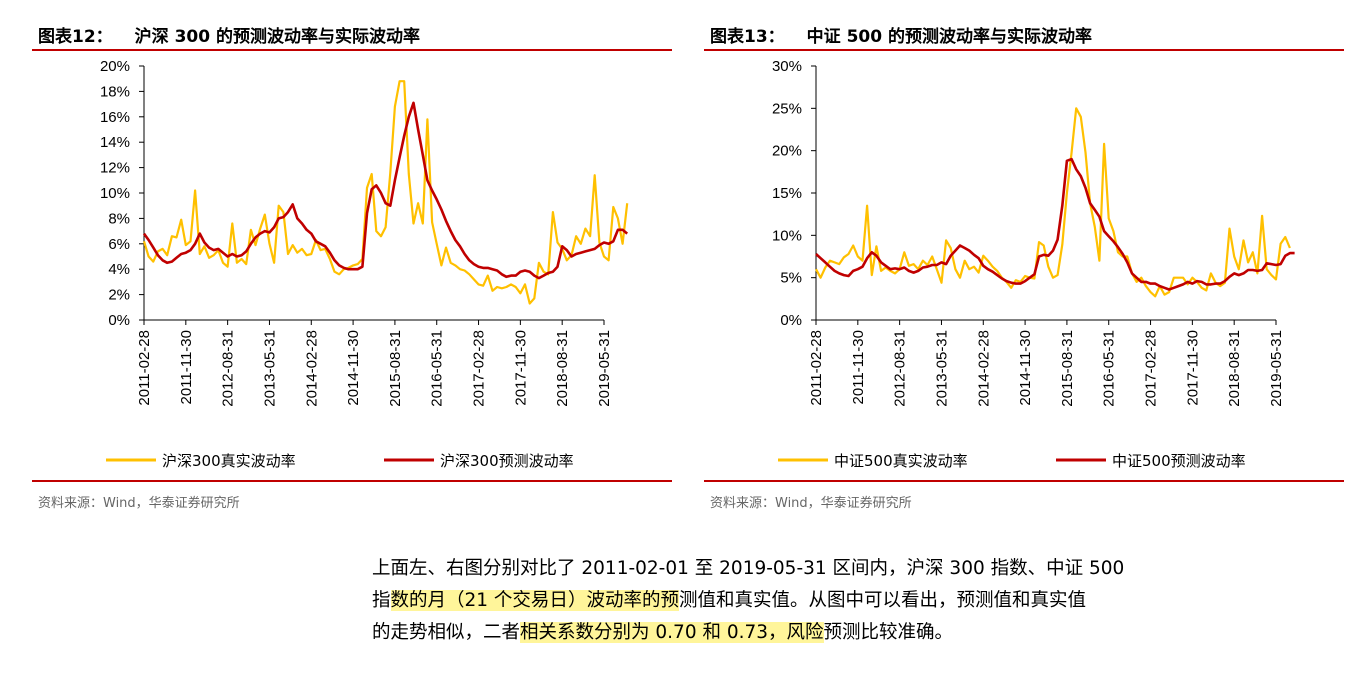 The height and width of the screenshot is (678, 1372). I want to click on y-tick-label: 5%, so click(791, 278).